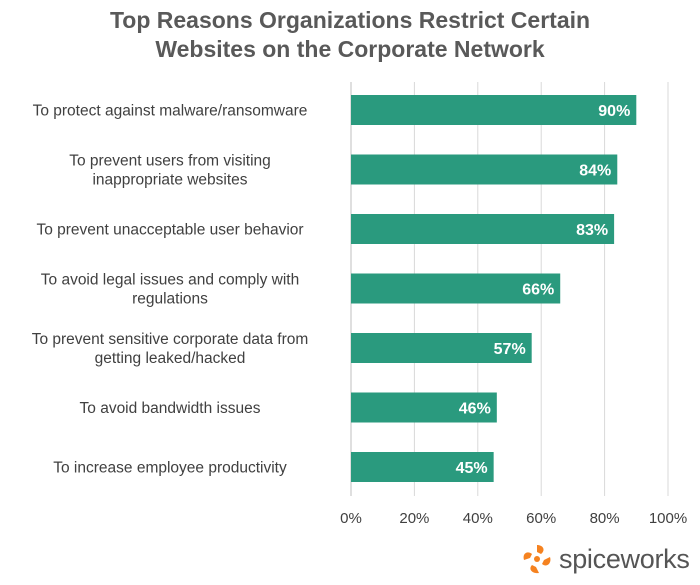  What do you see at coordinates (350, 49) in the screenshot?
I see `chart-title-line-2: Websites on the Corporate Network` at bounding box center [350, 49].